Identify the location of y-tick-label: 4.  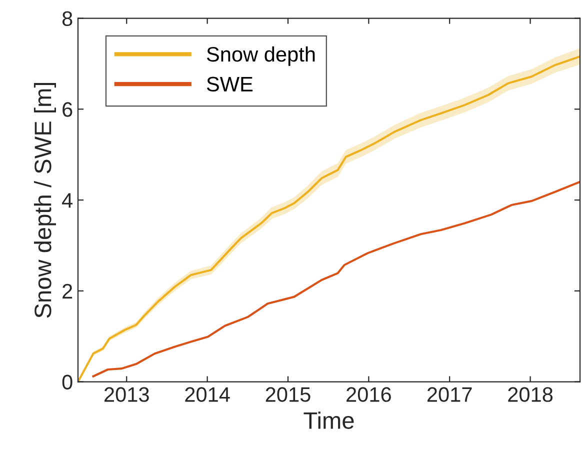
(67, 200).